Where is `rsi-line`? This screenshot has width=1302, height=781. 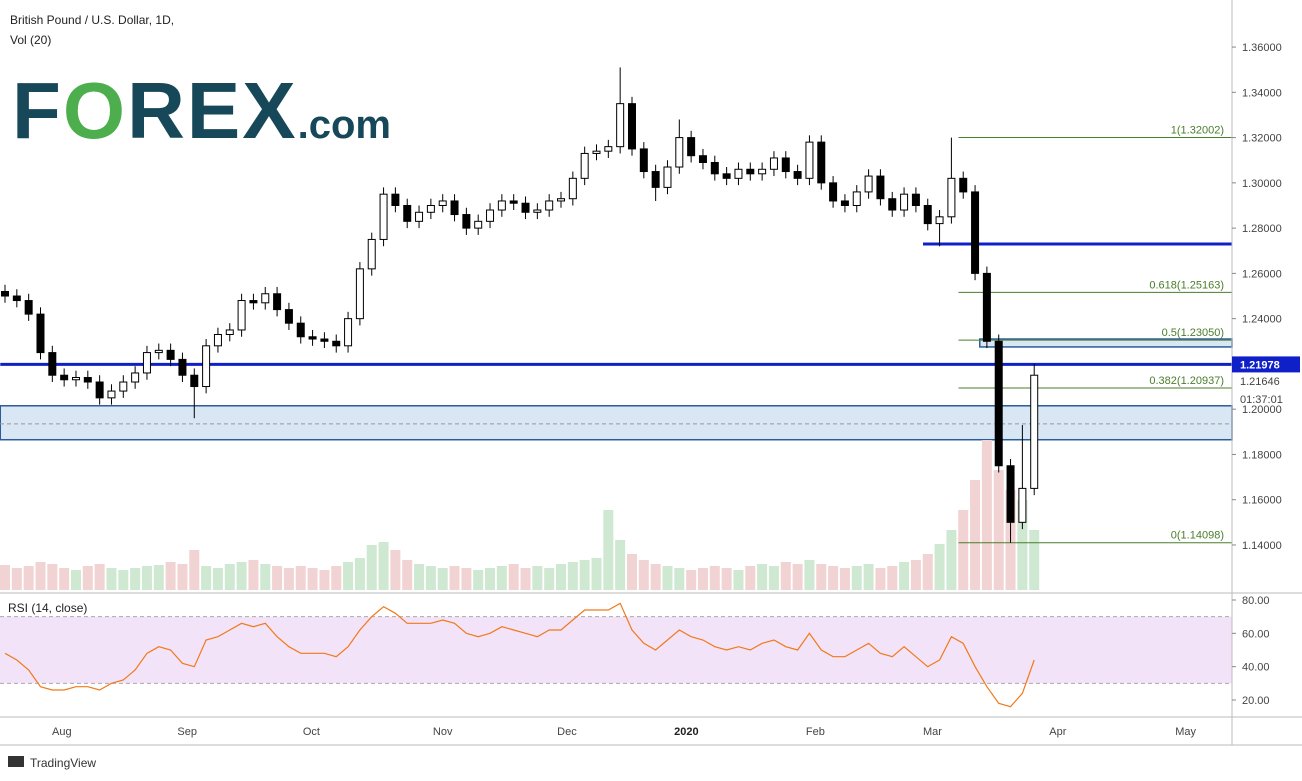
rsi-line is located at coordinates (519, 655).